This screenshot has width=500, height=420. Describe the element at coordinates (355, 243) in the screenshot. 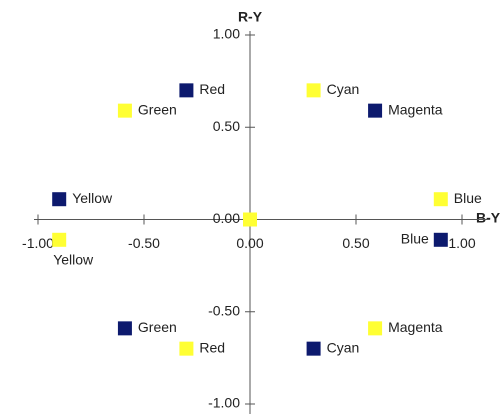

I see `x-tick-label: 0.50` at that location.